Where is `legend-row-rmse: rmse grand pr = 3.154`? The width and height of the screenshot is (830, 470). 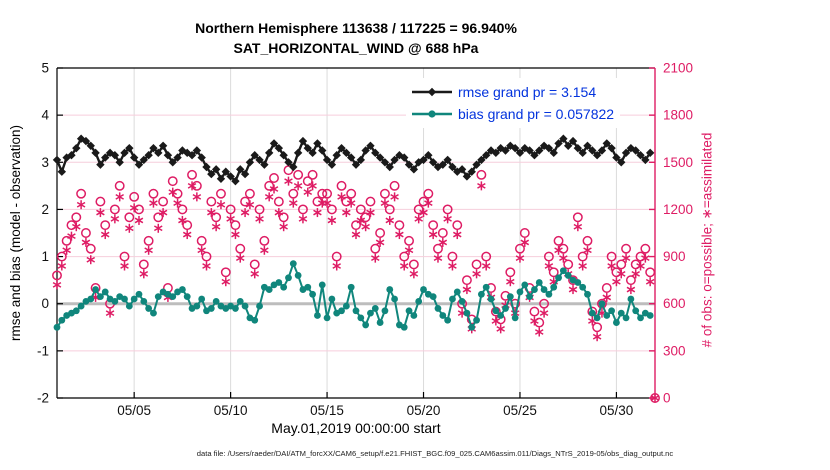 legend-row-rmse: rmse grand pr = 3.154 is located at coordinates (512, 92).